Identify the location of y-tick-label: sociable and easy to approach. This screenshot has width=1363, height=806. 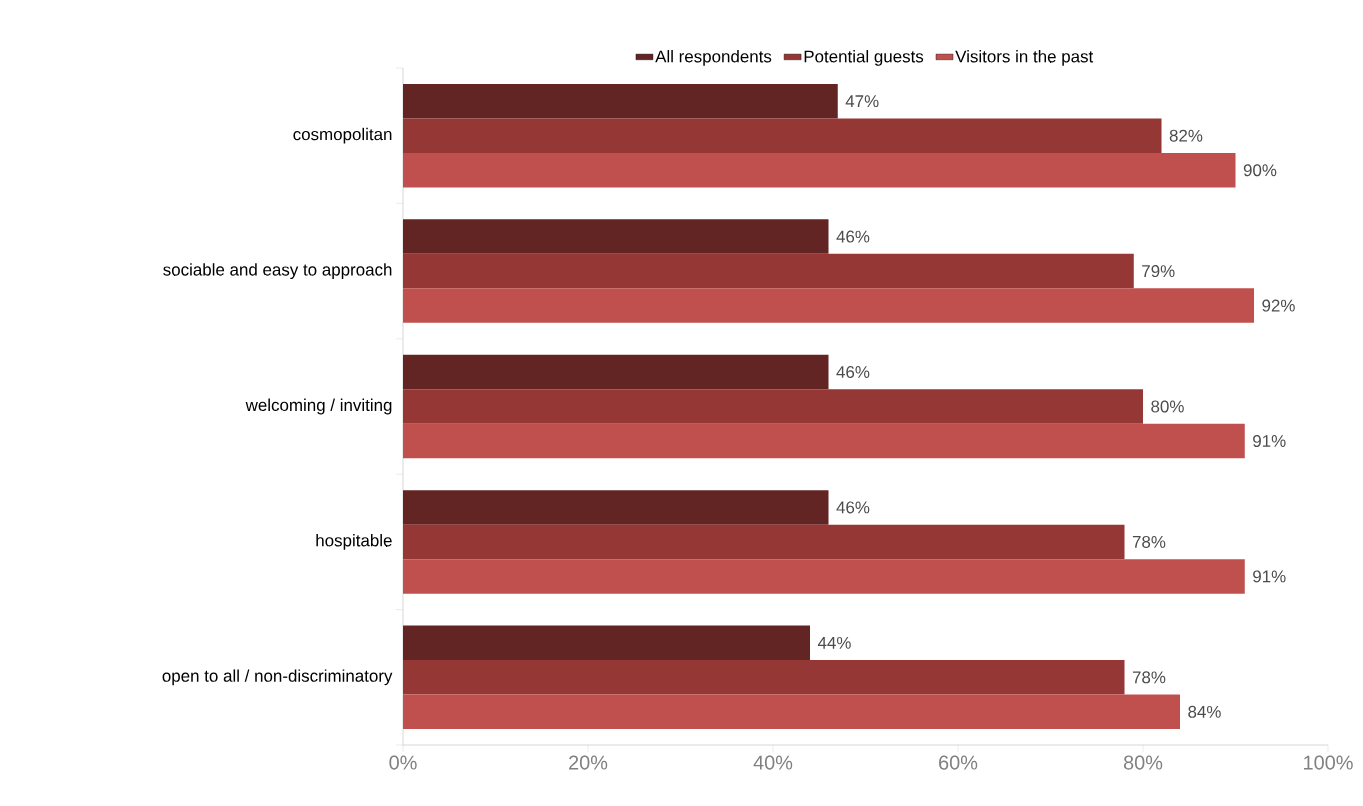
(277, 271).